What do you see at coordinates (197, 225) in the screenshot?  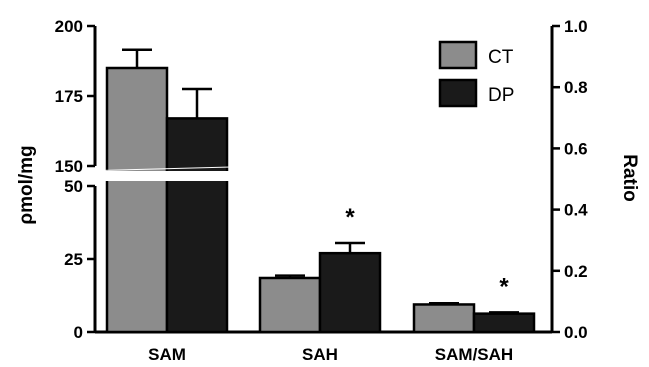 I see `bar-dp-sam` at bounding box center [197, 225].